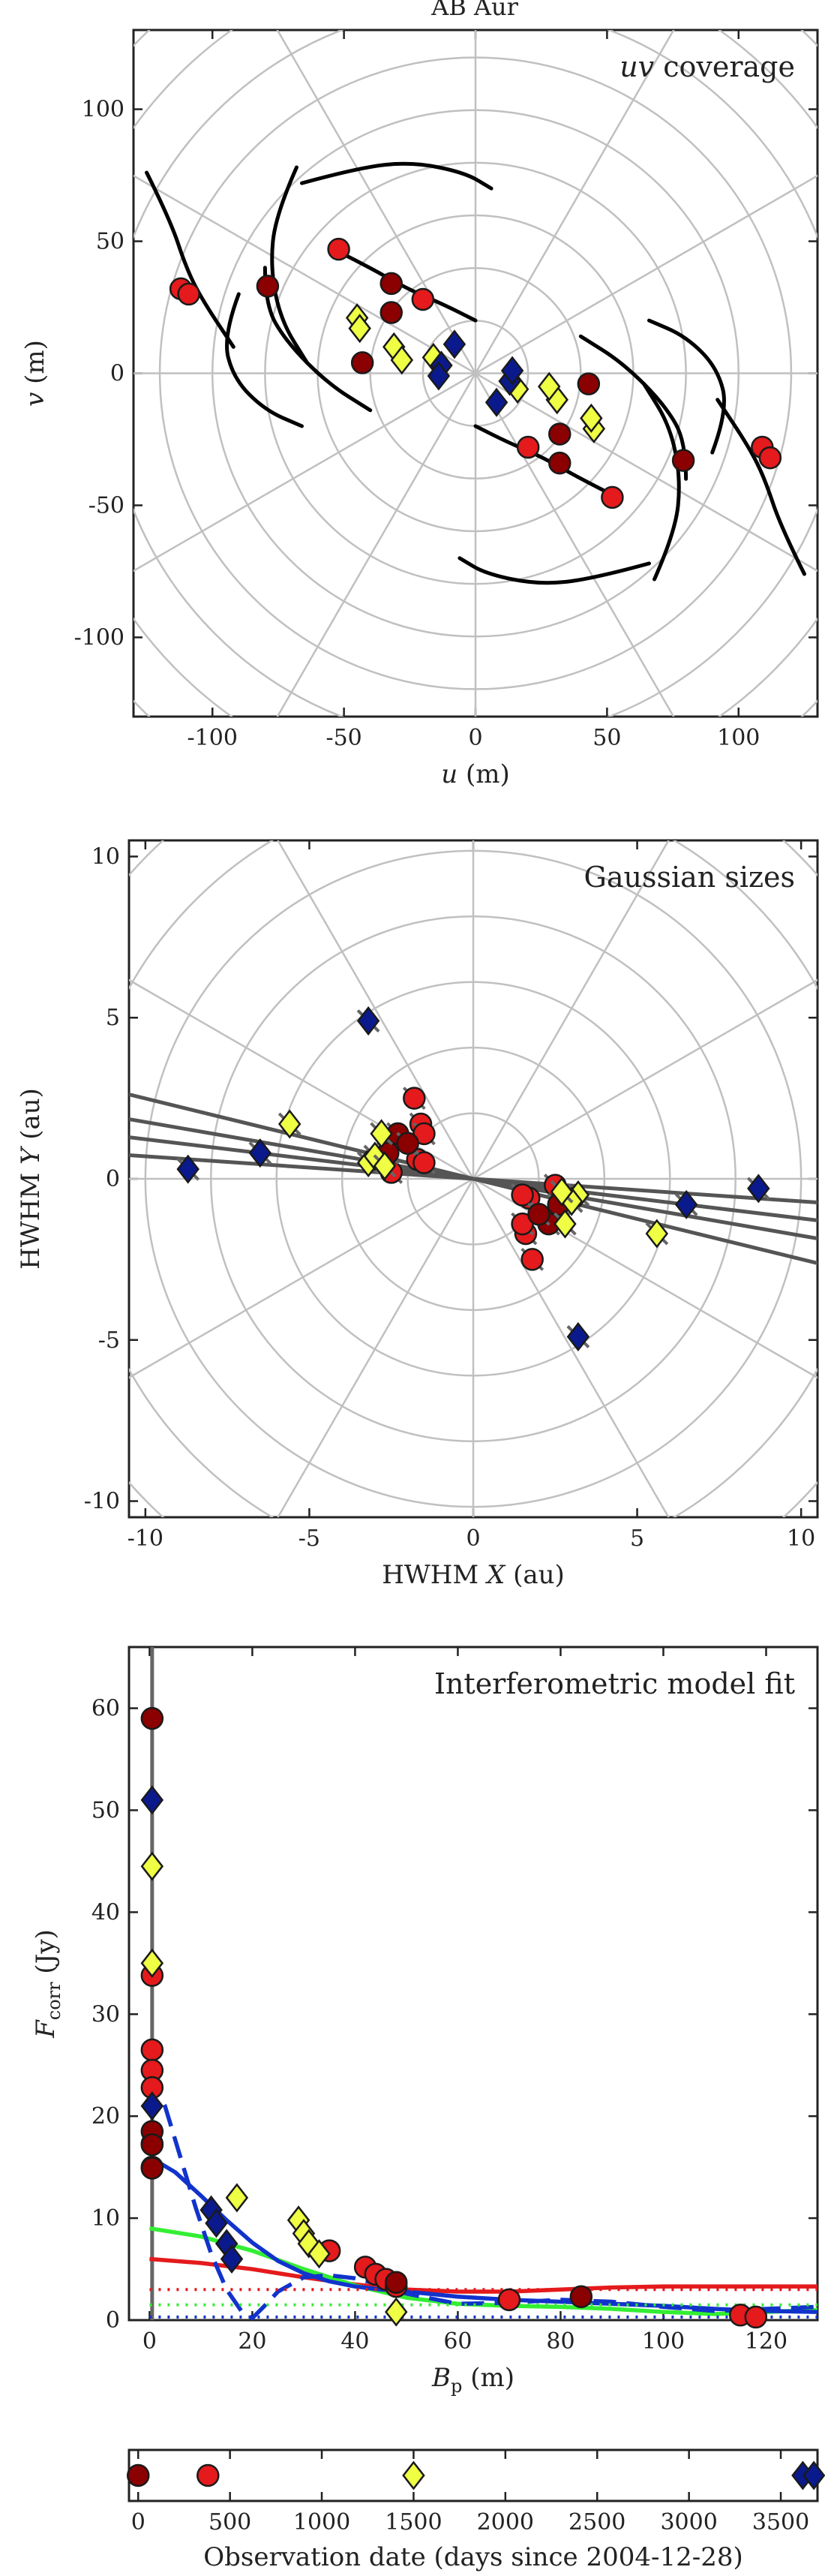  Describe the element at coordinates (106, 1810) in the screenshot. I see `y-tick-label: 50` at that location.